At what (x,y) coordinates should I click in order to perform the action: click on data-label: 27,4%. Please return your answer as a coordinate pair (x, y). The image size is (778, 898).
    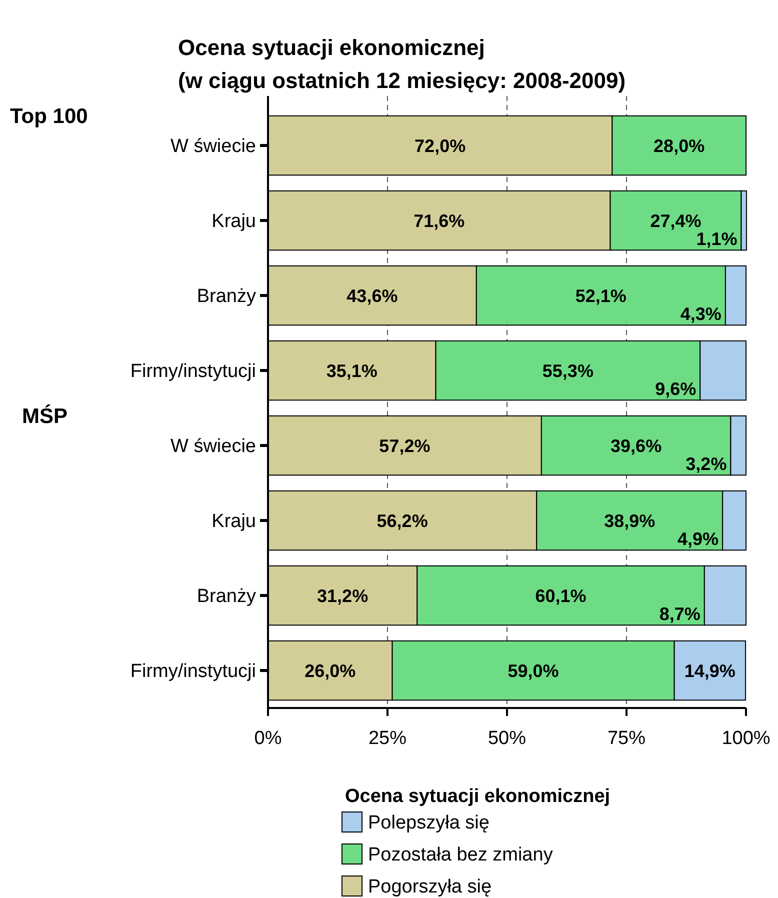
    Looking at the image, I should click on (676, 220).